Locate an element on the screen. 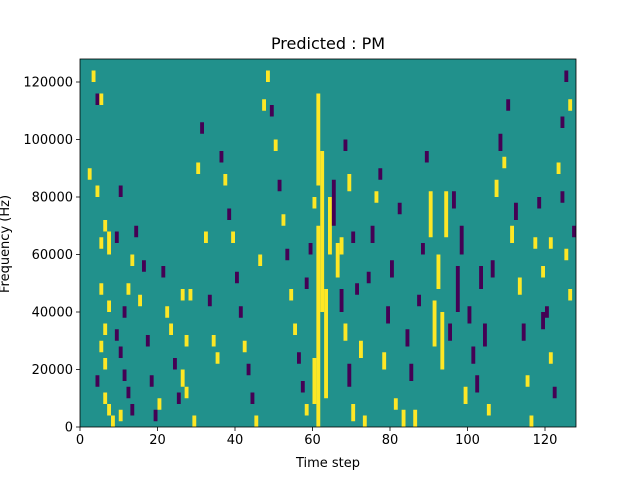 Image resolution: width=640 pixels, height=480 pixels. x-tick-label: 80 is located at coordinates (390, 440).